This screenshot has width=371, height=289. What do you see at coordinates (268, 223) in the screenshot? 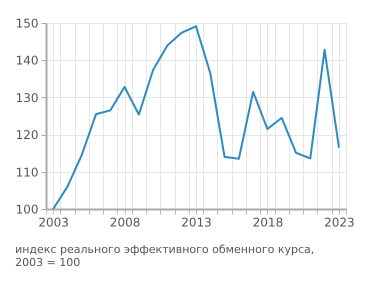
I see `x-tick-label: 2018` at bounding box center [268, 223].